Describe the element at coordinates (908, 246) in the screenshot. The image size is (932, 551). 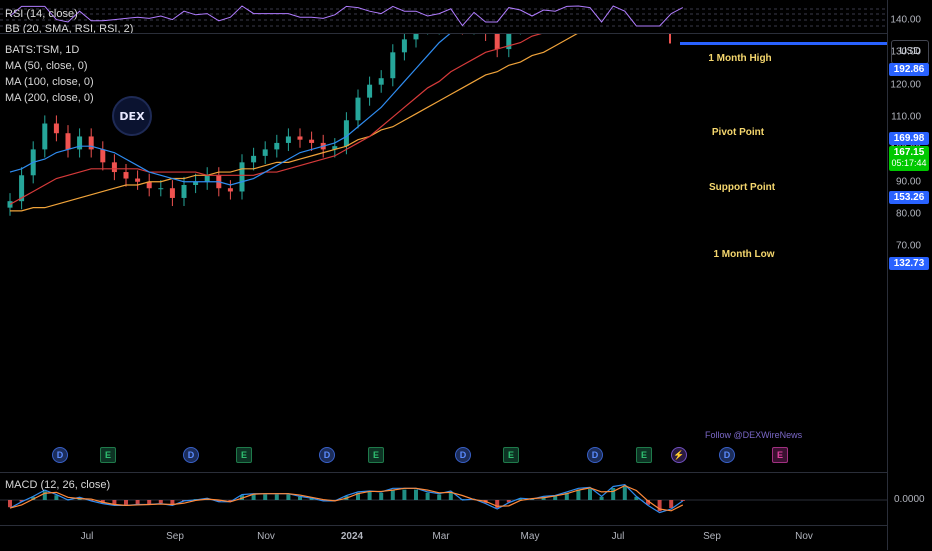
I see `price-tick: 70.00` at that location.